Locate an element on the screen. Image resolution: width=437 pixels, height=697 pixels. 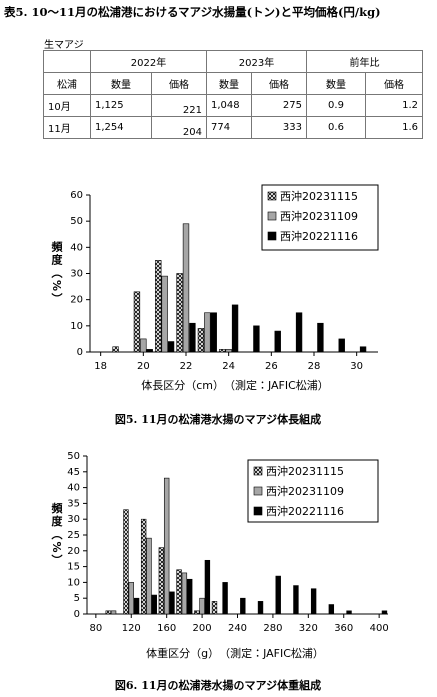
x-tick-label: 200 is located at coordinates (202, 628).